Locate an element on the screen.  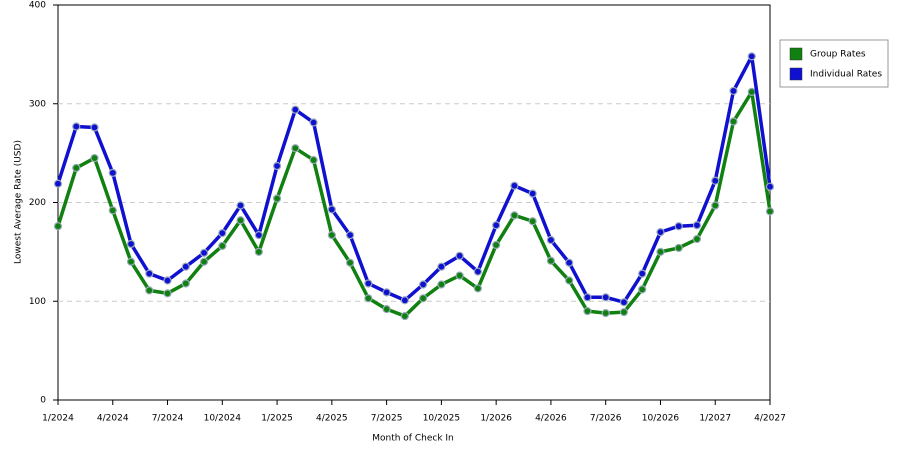
x-tick-label: 7/2025 is located at coordinates (387, 419).